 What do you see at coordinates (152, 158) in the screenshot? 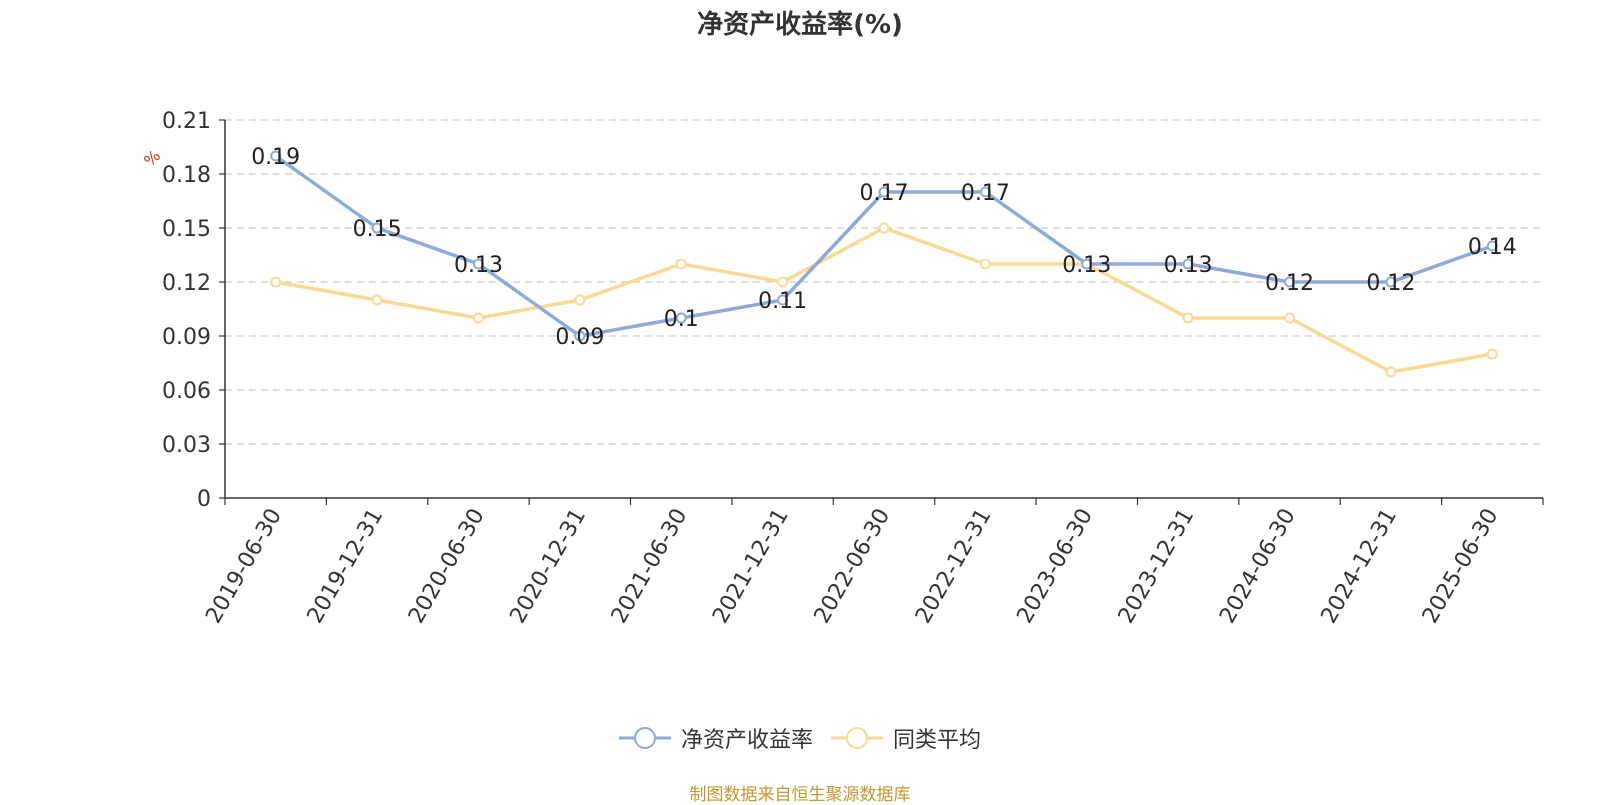
I see `y-axis-unit: %` at bounding box center [152, 158].